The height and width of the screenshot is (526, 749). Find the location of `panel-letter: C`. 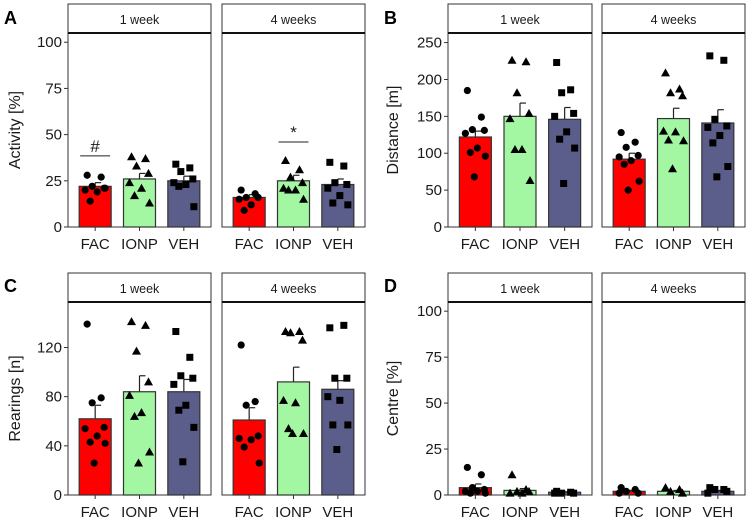

panel-letter: C is located at coordinates (10, 286).